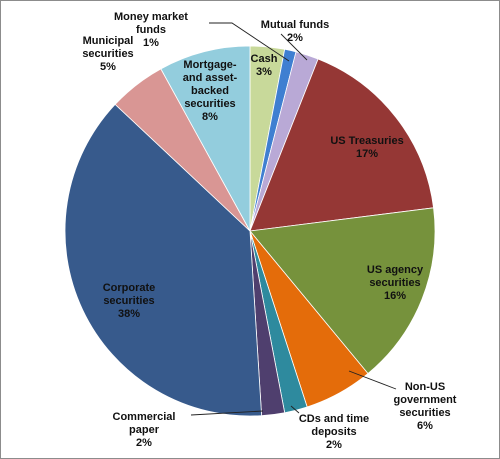 The height and width of the screenshot is (459, 500). I want to click on slice-label-7: Commercial paper 2%, so click(144, 430).